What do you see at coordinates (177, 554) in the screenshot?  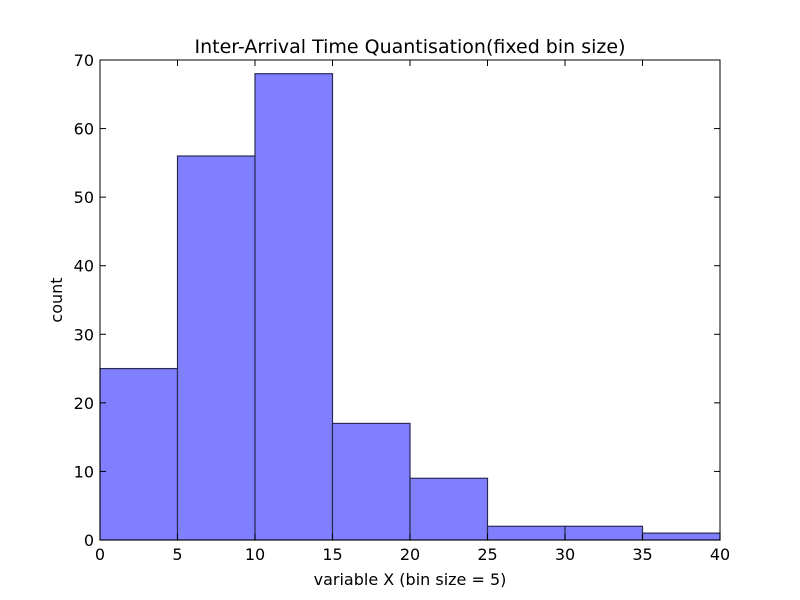 I see `x-tick-label-1: 5` at bounding box center [177, 554].